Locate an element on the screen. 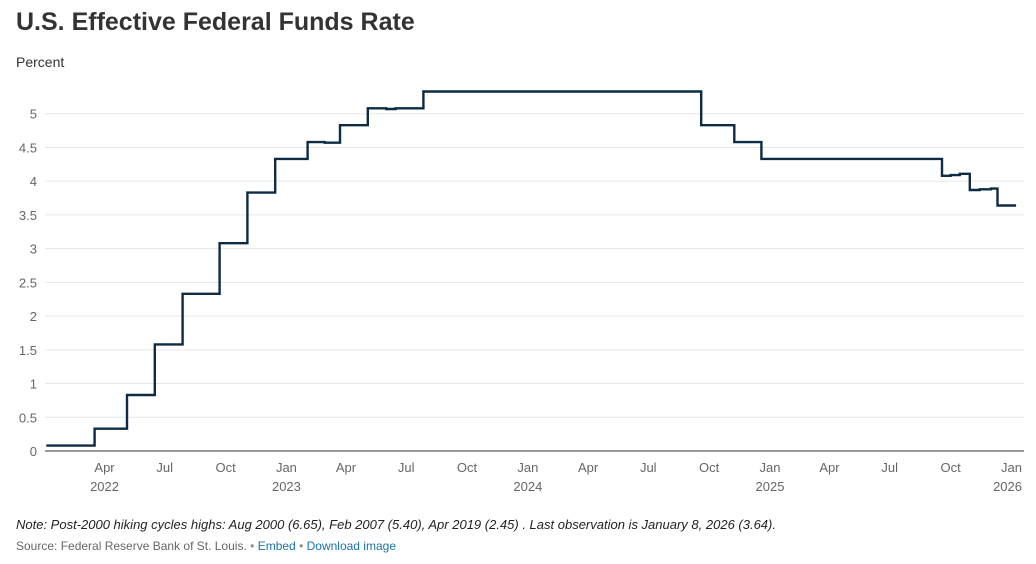  y-tick-label: 2.5 is located at coordinates (28, 282).